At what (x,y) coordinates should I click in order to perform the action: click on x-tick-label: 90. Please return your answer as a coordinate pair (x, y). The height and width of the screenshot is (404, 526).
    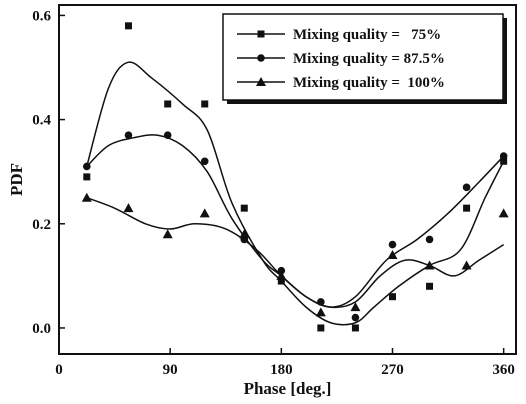
    Looking at the image, I should click on (170, 370).